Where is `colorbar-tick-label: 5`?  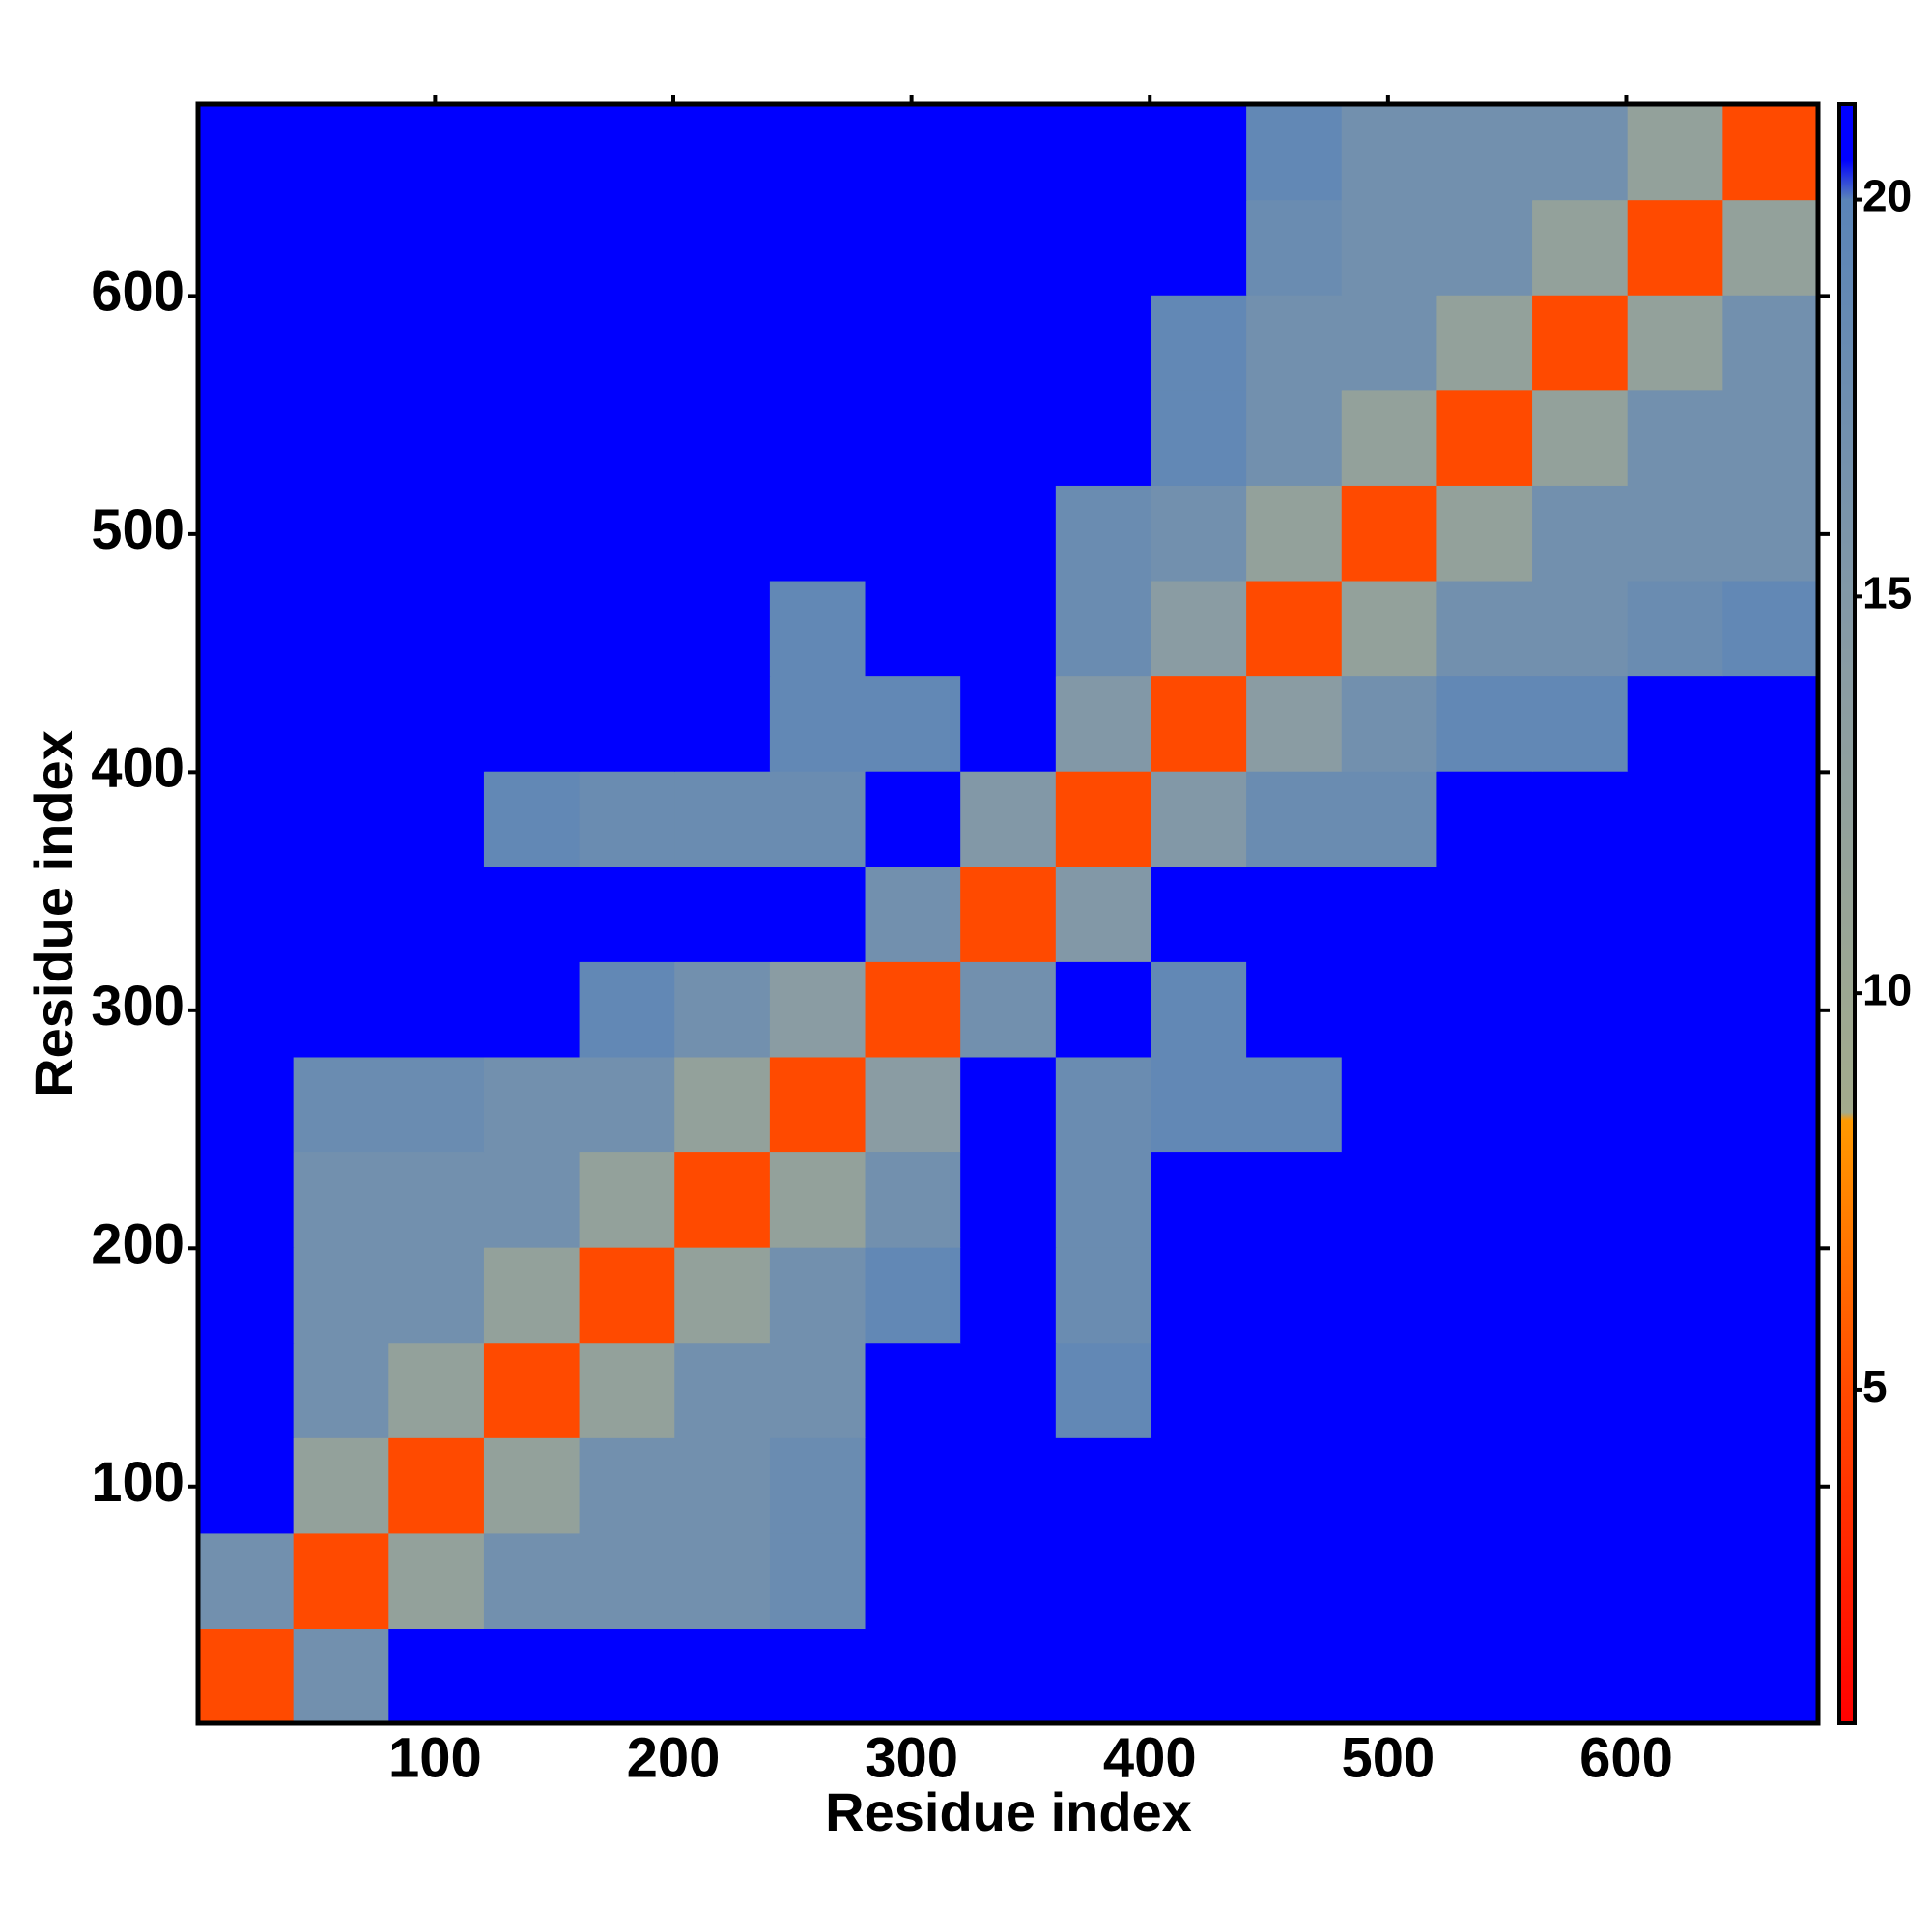
colorbar-tick-label: 5 is located at coordinates (1875, 1386).